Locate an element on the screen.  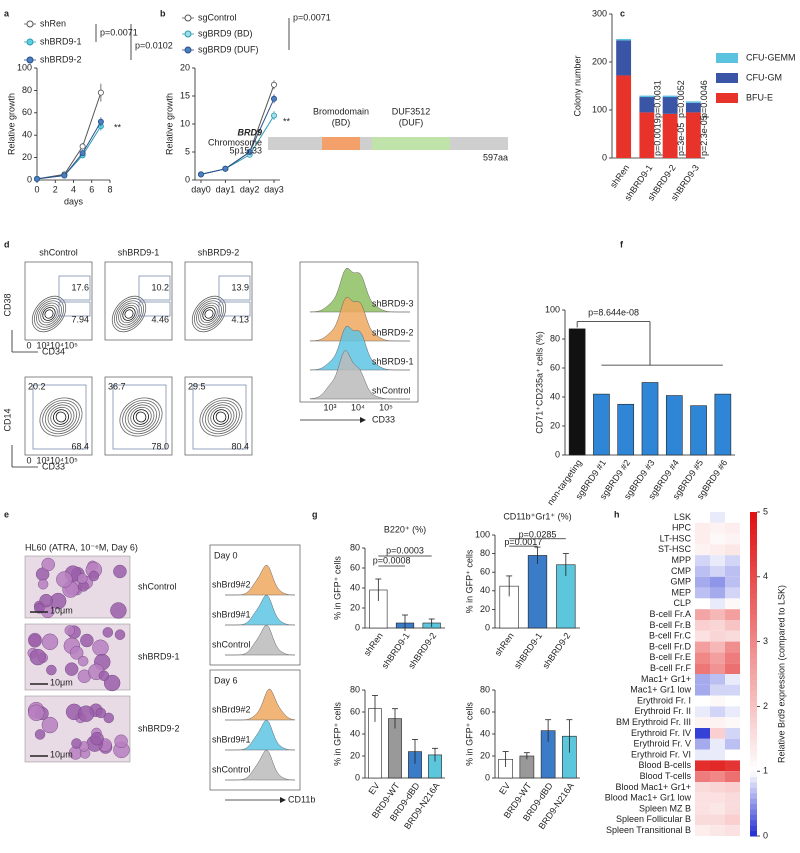
row-label: B-cell Fr.B is located at coordinates (670, 625).